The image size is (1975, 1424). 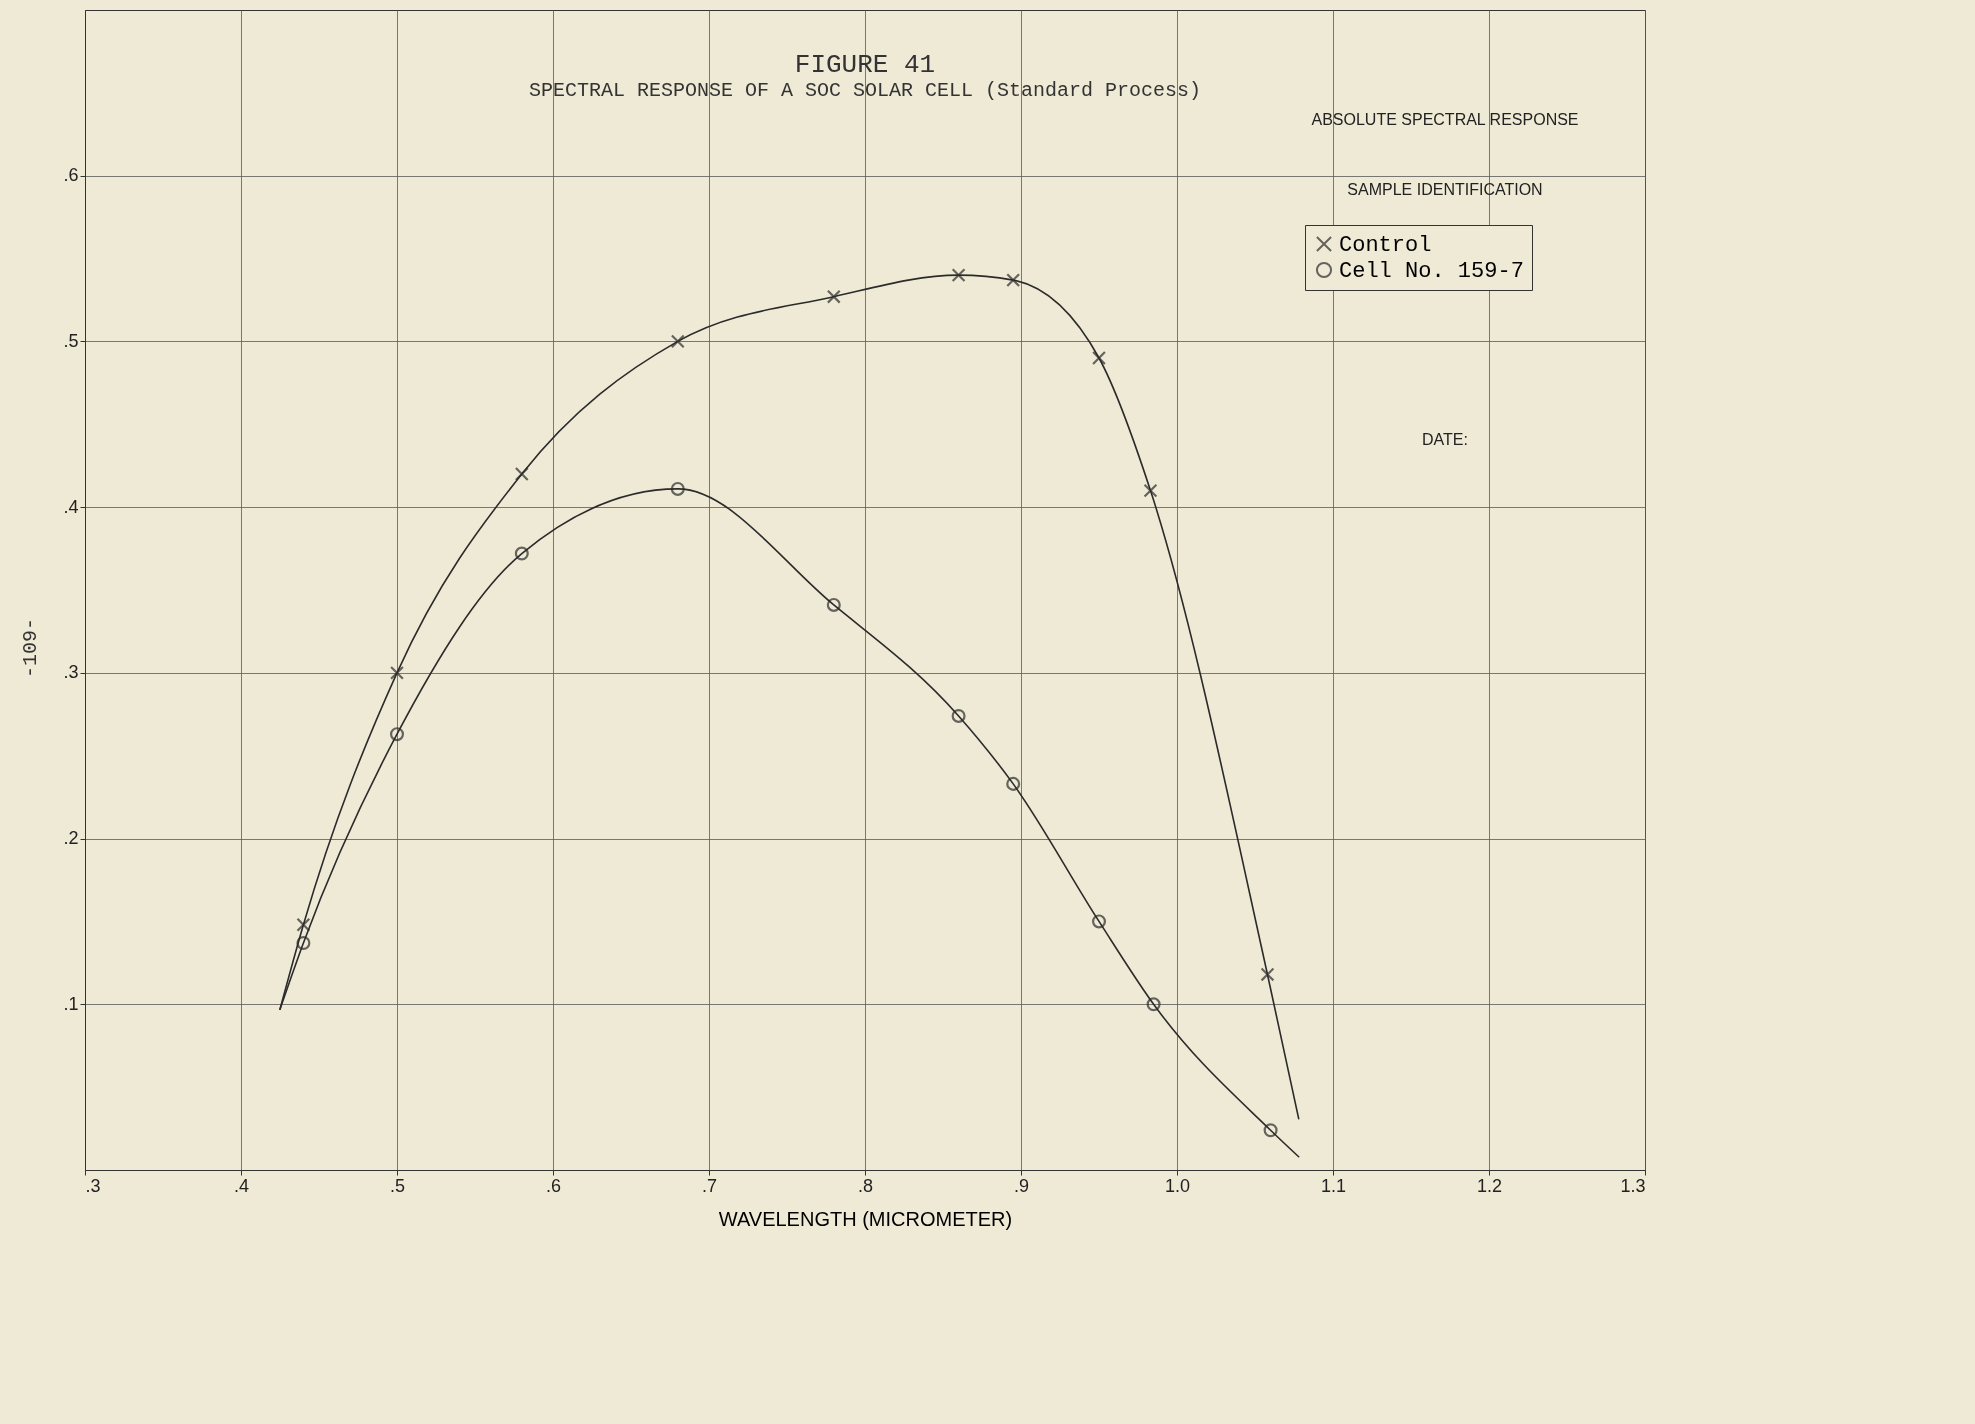 I want to click on y-tick-label: .6, so click(x=71, y=175).